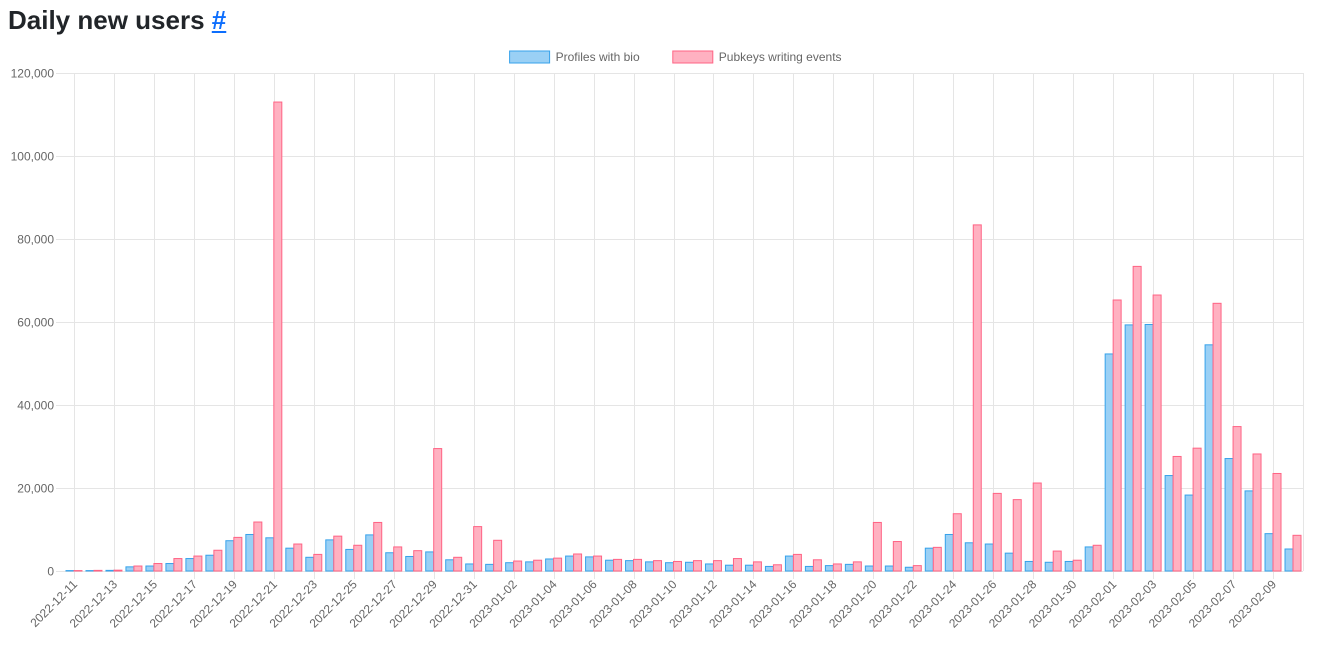 The height and width of the screenshot is (656, 1317). I want to click on y-tick-label: 120,000, so click(33, 74).